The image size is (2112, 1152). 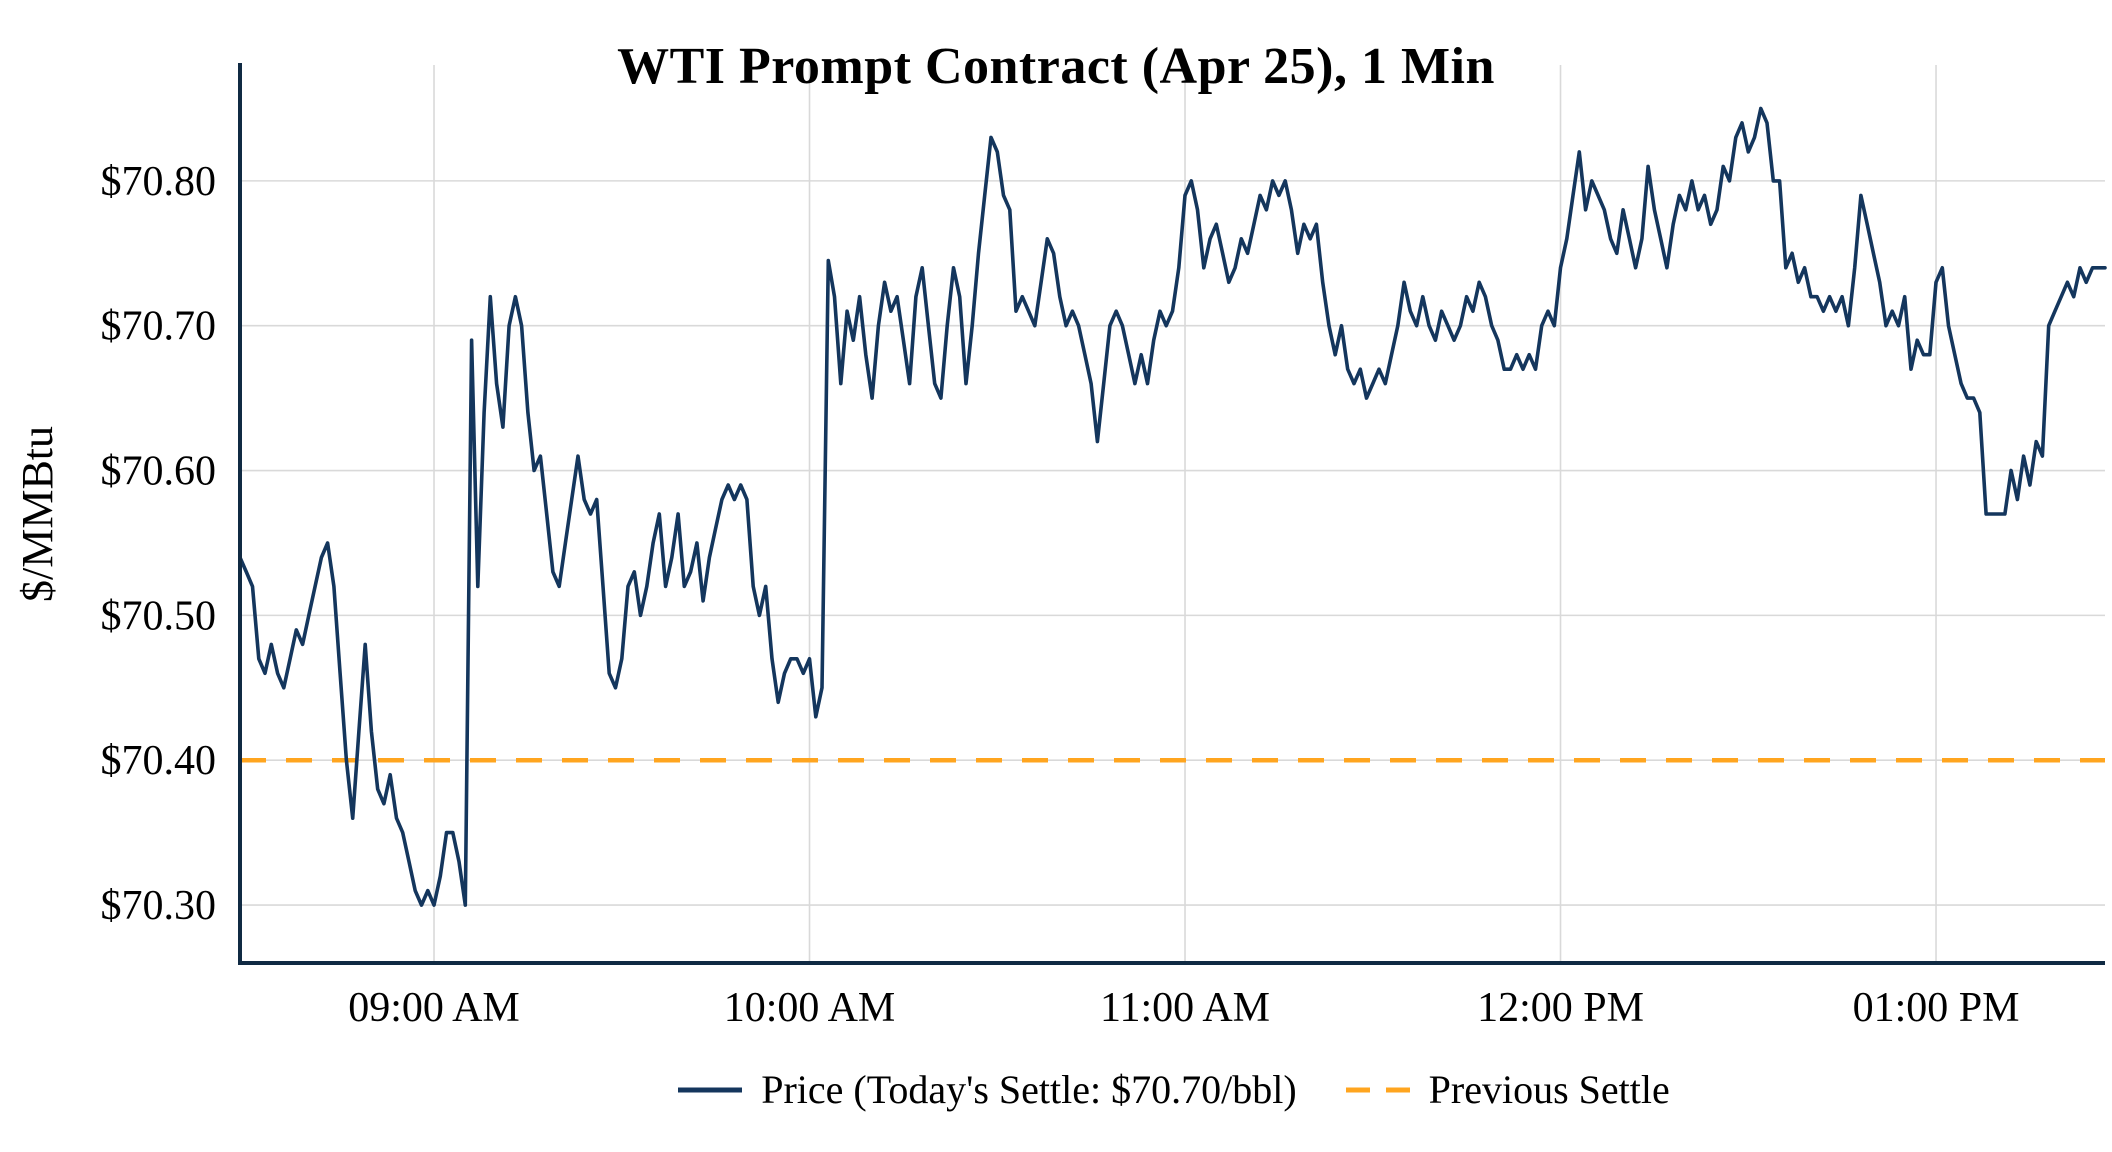 What do you see at coordinates (1549, 1089) in the screenshot?
I see `legend-label-previous-settle: Previous Settle` at bounding box center [1549, 1089].